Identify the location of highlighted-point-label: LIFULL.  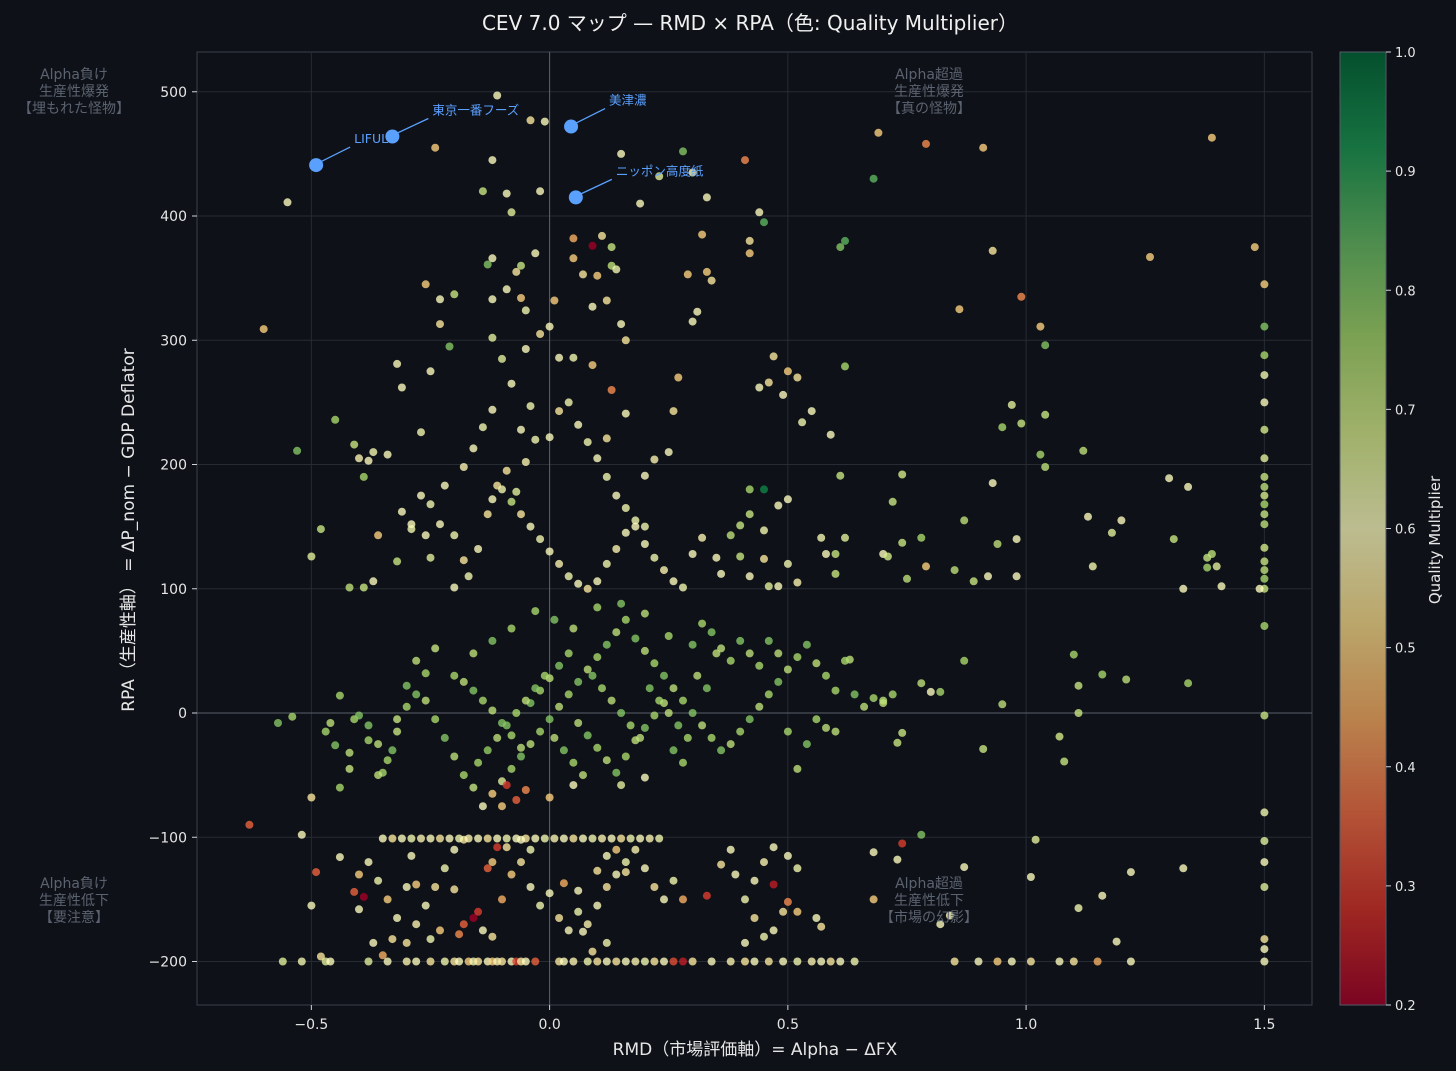
(374, 138).